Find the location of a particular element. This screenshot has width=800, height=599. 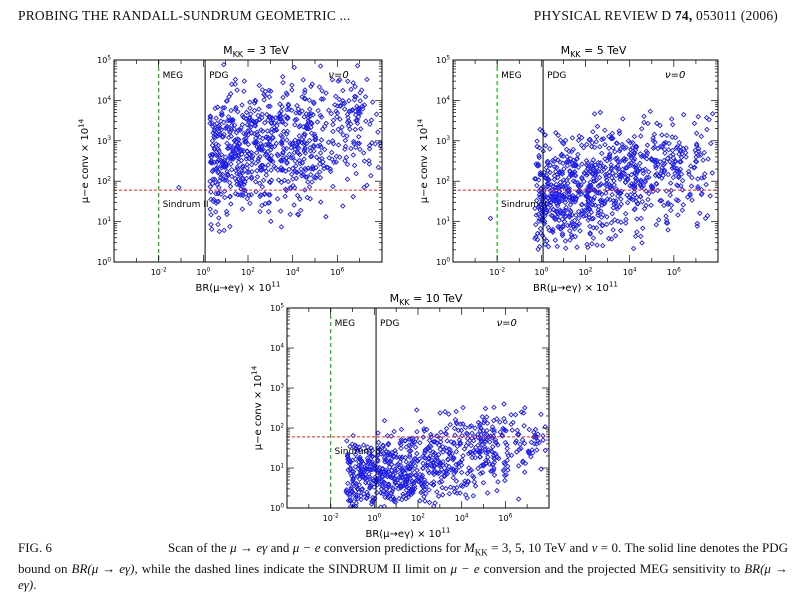

sindrum-label: Sindrum II is located at coordinates (524, 205).